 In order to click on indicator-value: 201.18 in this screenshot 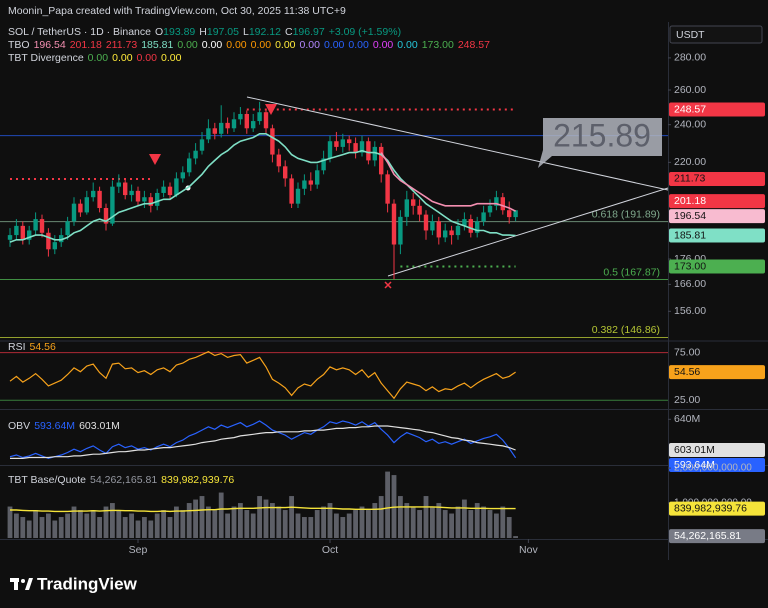, I will do `click(85, 45)`.